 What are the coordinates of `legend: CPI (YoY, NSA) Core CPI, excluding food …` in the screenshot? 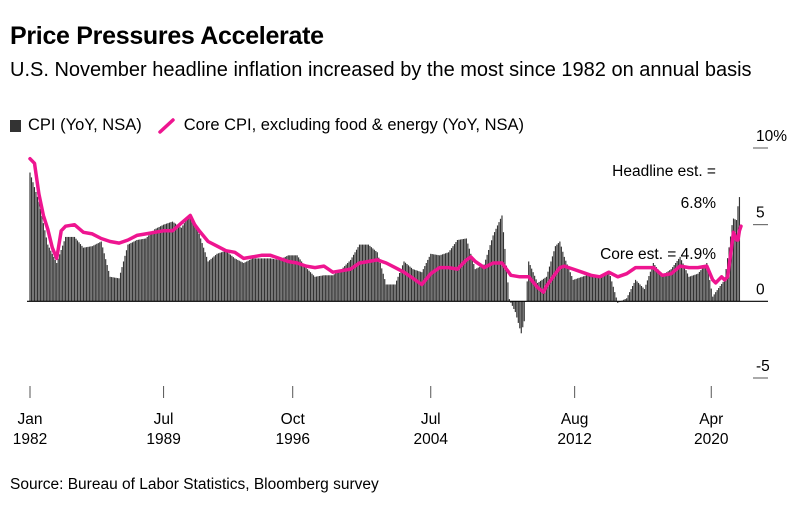 It's located at (267, 125).